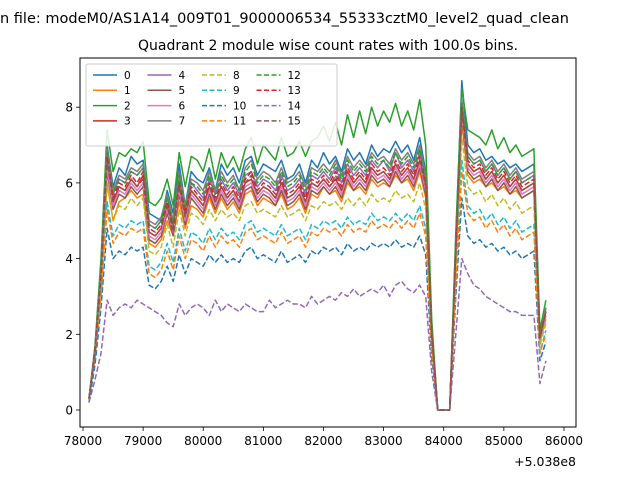 The height and width of the screenshot is (480, 640). Describe the element at coordinates (384, 441) in the screenshot. I see `x-tick-label: 83000` at that location.